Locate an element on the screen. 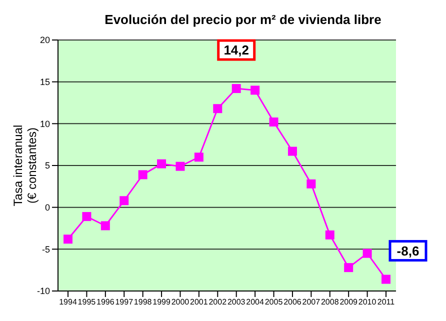  x-tick-label: 1997 is located at coordinates (124, 302).